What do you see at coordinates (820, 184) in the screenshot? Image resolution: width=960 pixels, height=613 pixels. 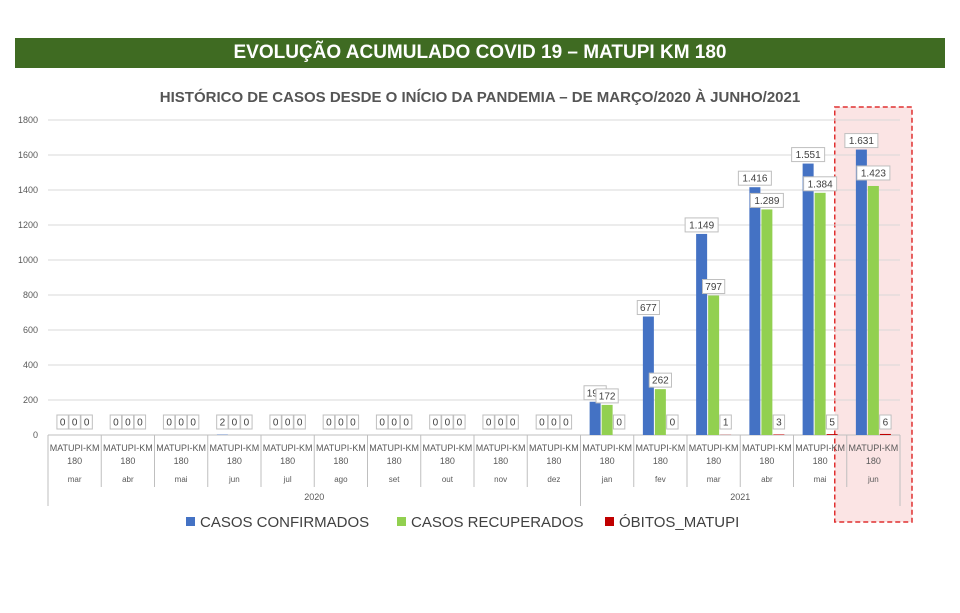 I see `data-label: 1.384` at bounding box center [820, 184].